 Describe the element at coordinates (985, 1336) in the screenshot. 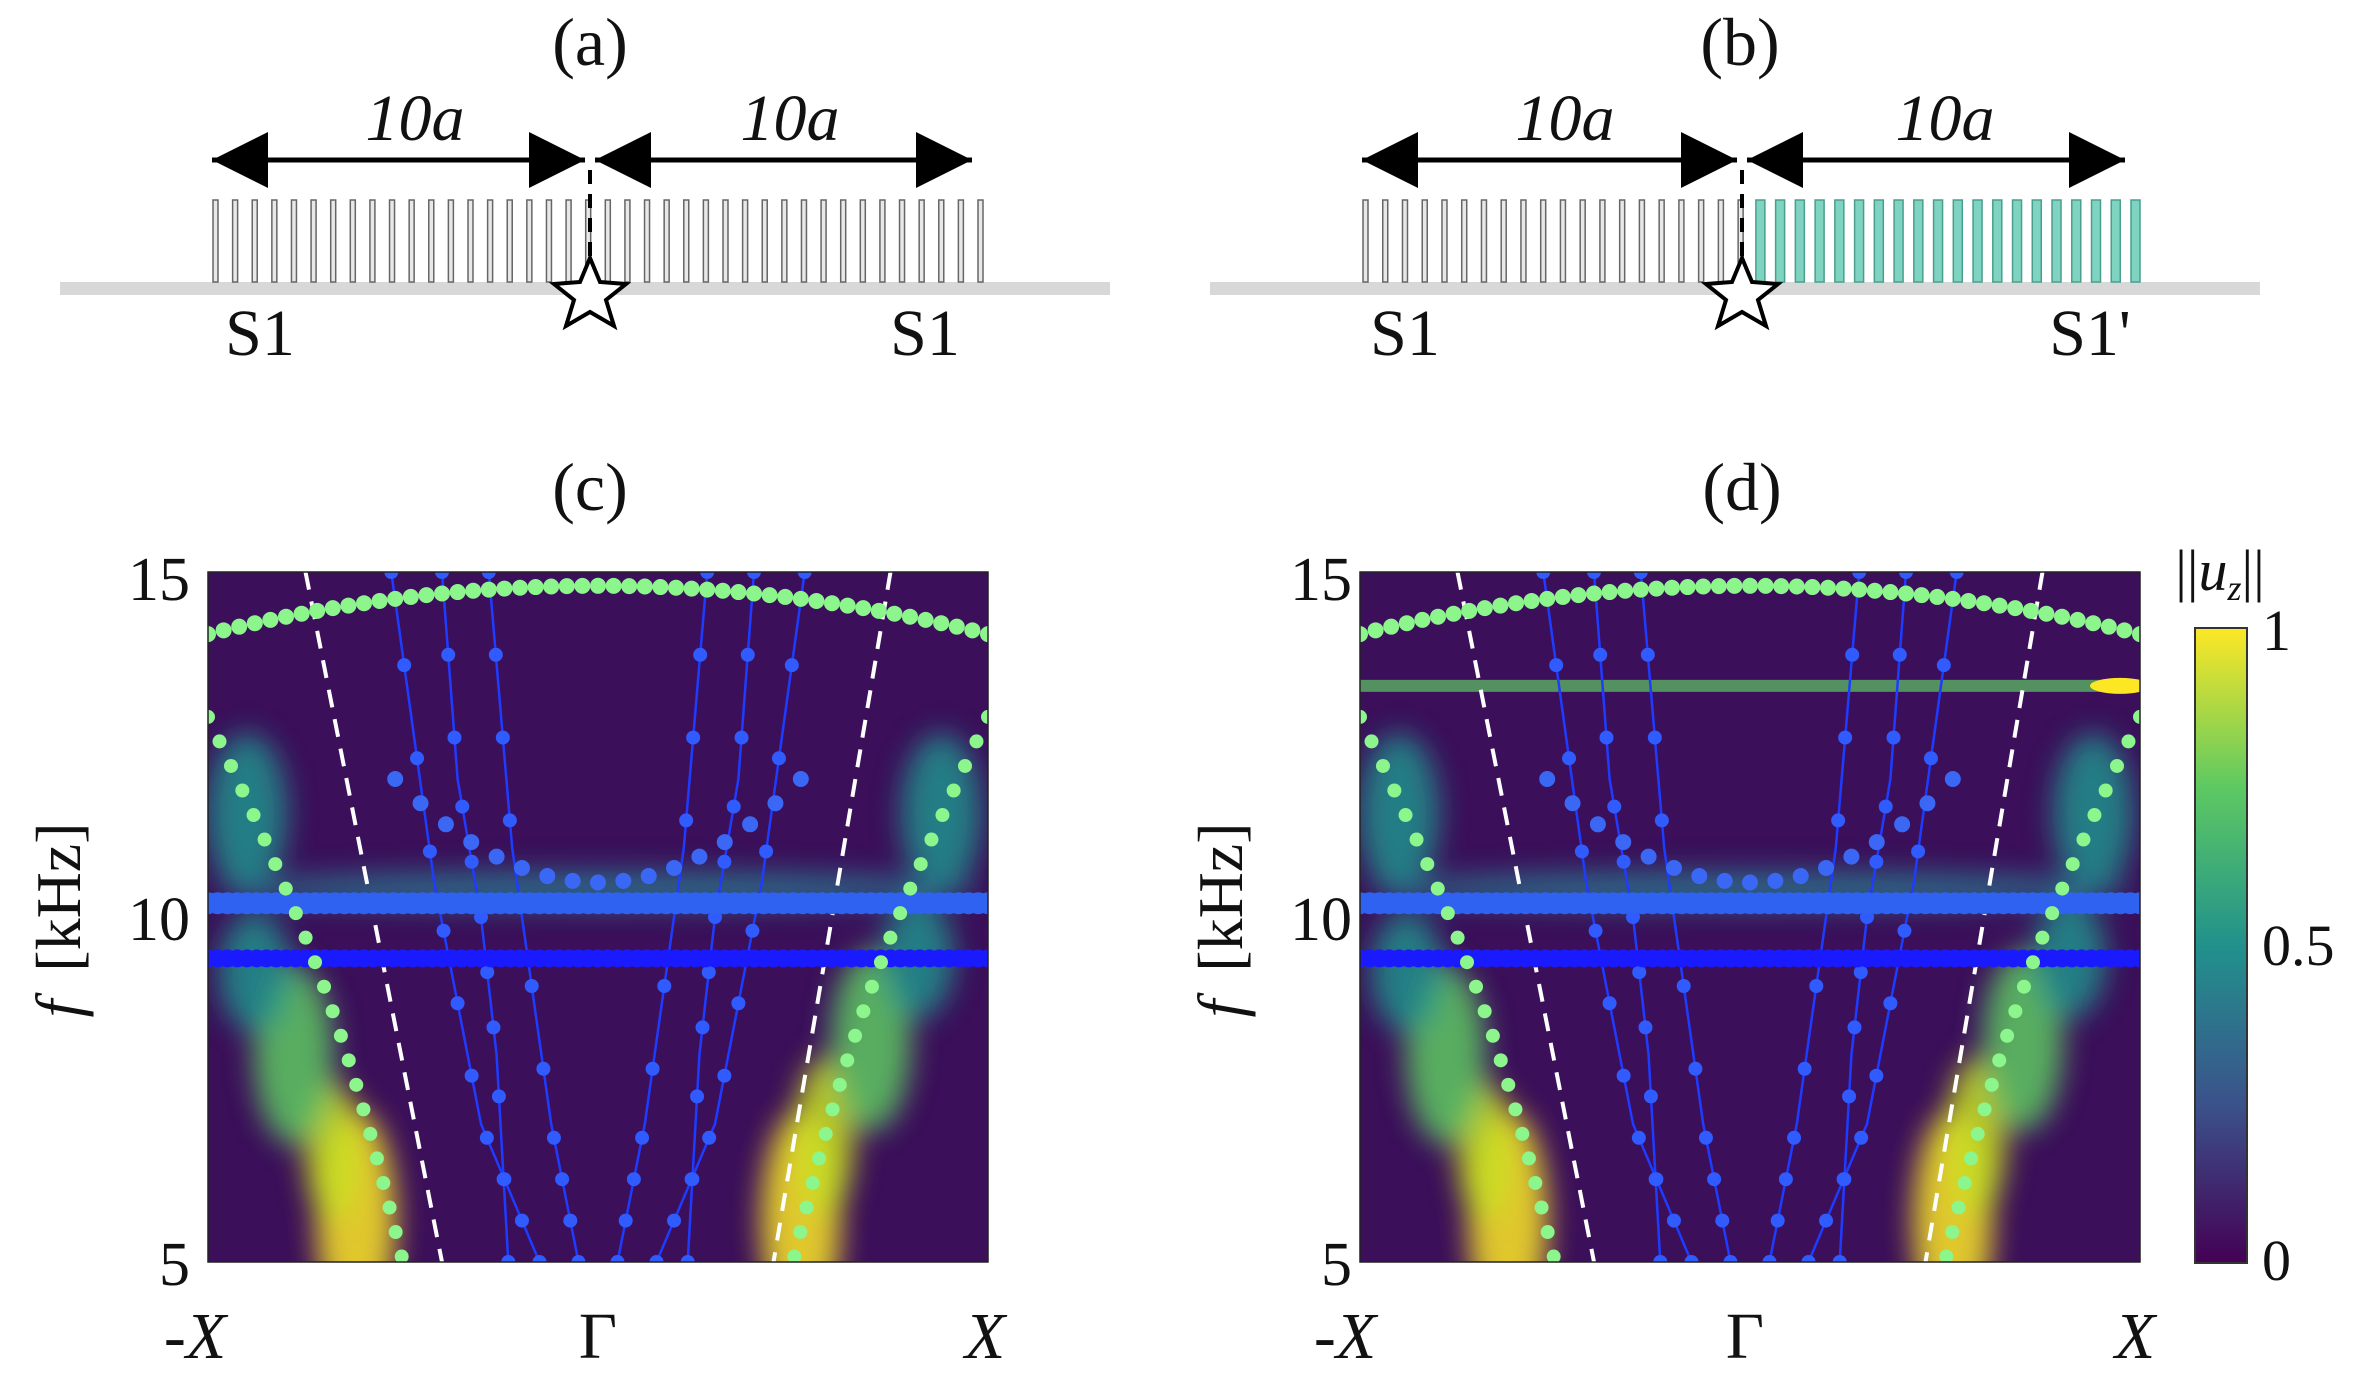

I see `x-tick-x: X` at that location.